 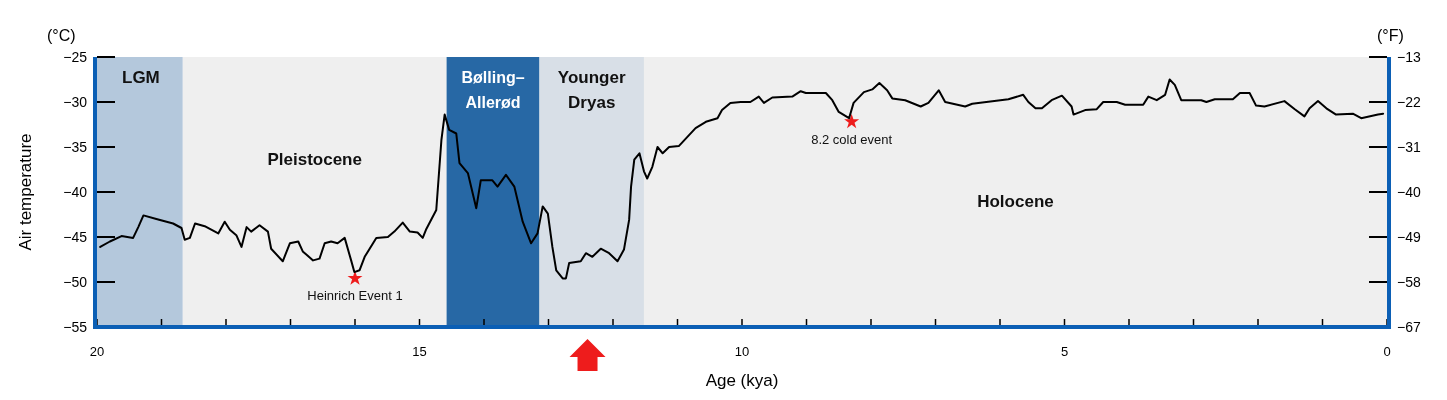 I want to click on y2-tick-label: −40, so click(x=1409, y=192).